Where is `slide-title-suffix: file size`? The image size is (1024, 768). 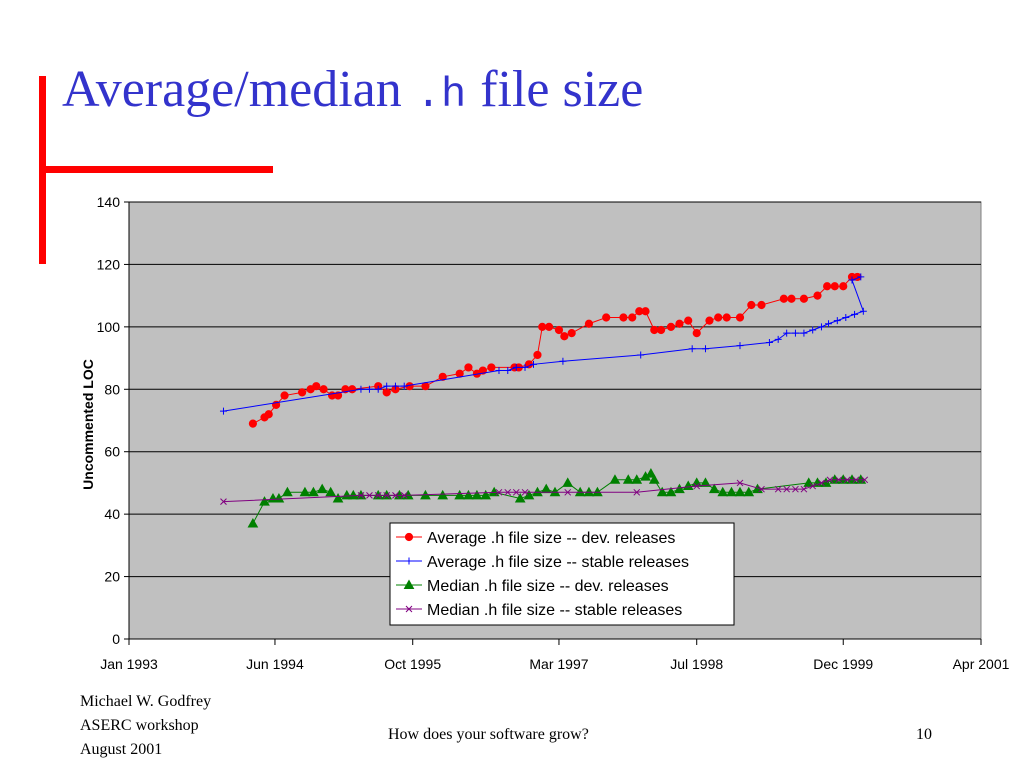 slide-title-suffix: file size is located at coordinates (562, 89).